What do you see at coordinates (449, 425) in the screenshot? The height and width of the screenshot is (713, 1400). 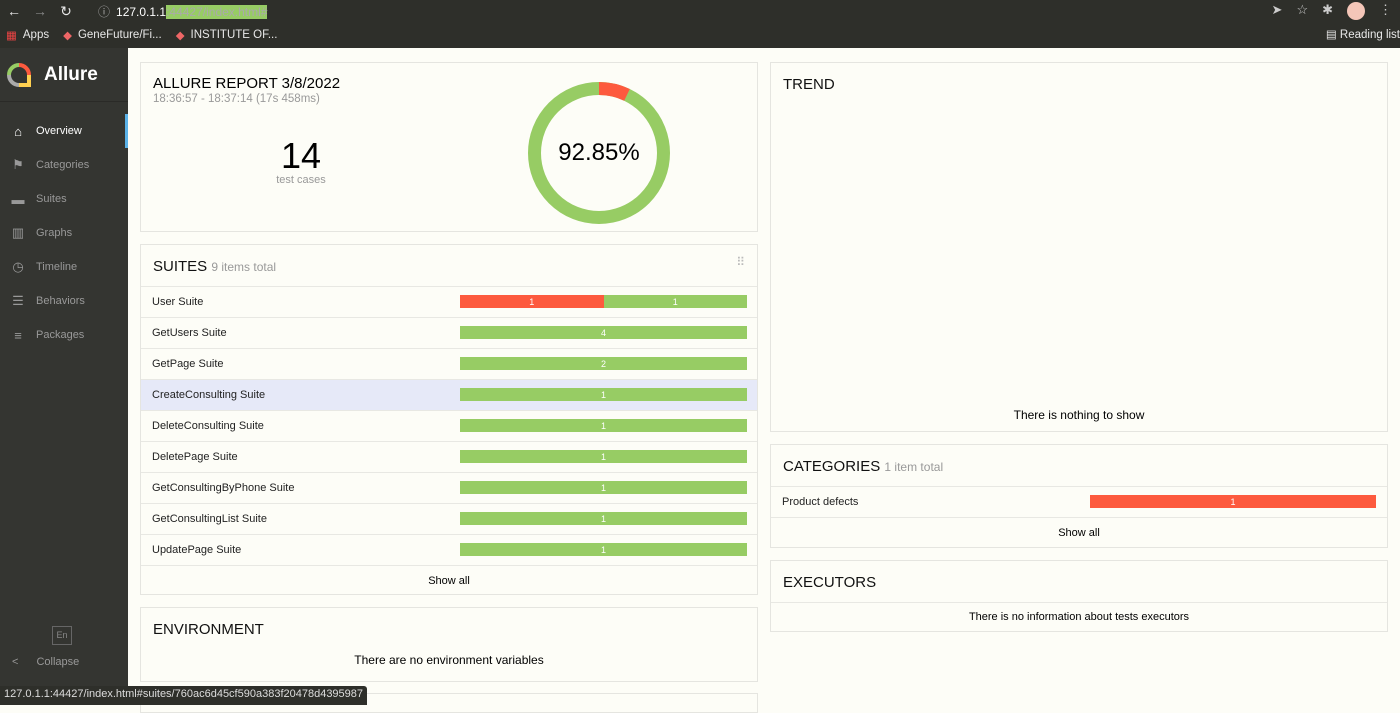 I see `suite-row: DeleteConsulting Suite 1` at bounding box center [449, 425].